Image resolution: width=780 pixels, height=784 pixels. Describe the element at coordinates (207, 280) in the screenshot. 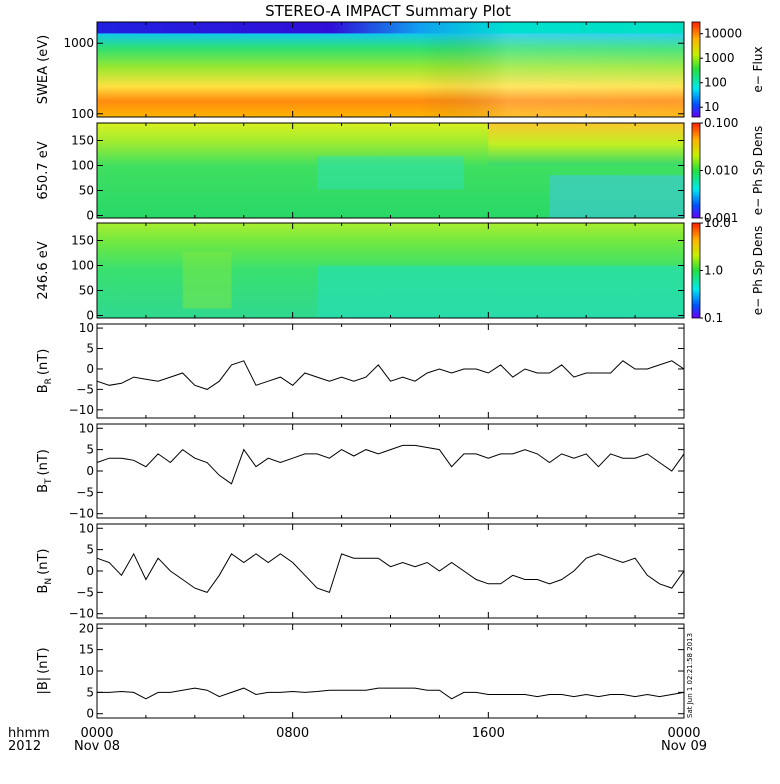

I see `pad-yellow-streak` at that location.